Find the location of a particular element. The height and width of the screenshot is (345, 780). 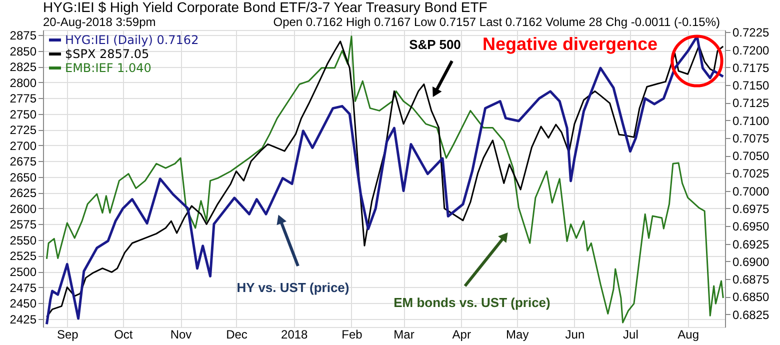

y2-tick-label: 0.6950 is located at coordinates (751, 227).